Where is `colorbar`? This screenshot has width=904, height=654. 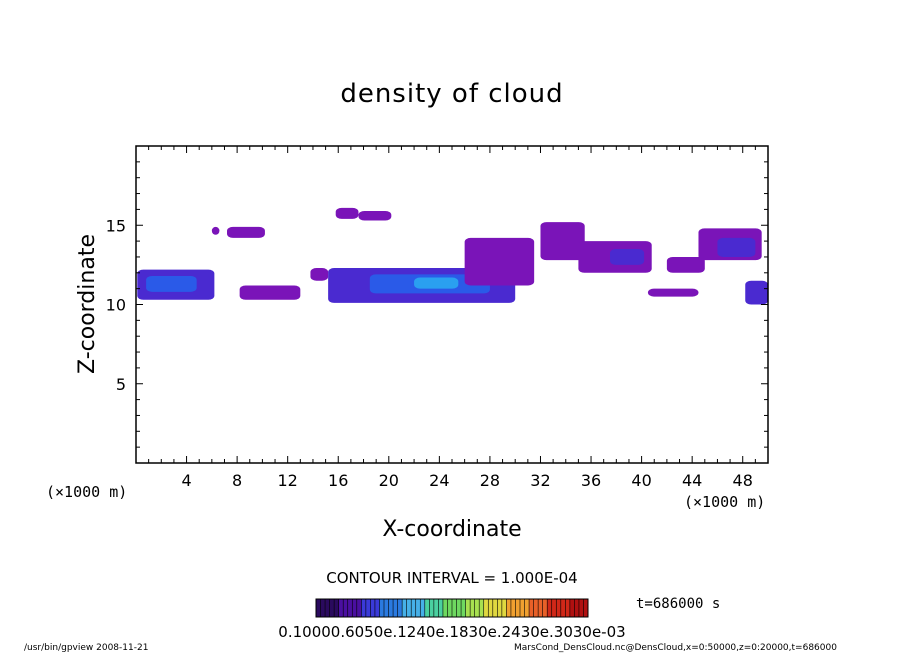
colorbar is located at coordinates (452, 608).